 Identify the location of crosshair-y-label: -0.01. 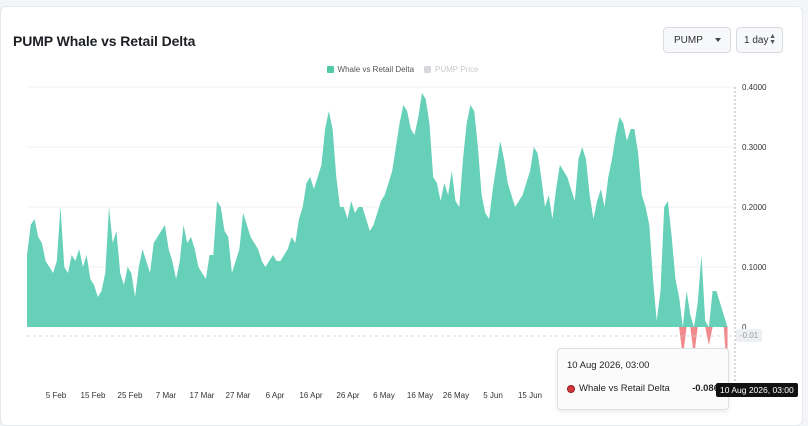
(749, 335).